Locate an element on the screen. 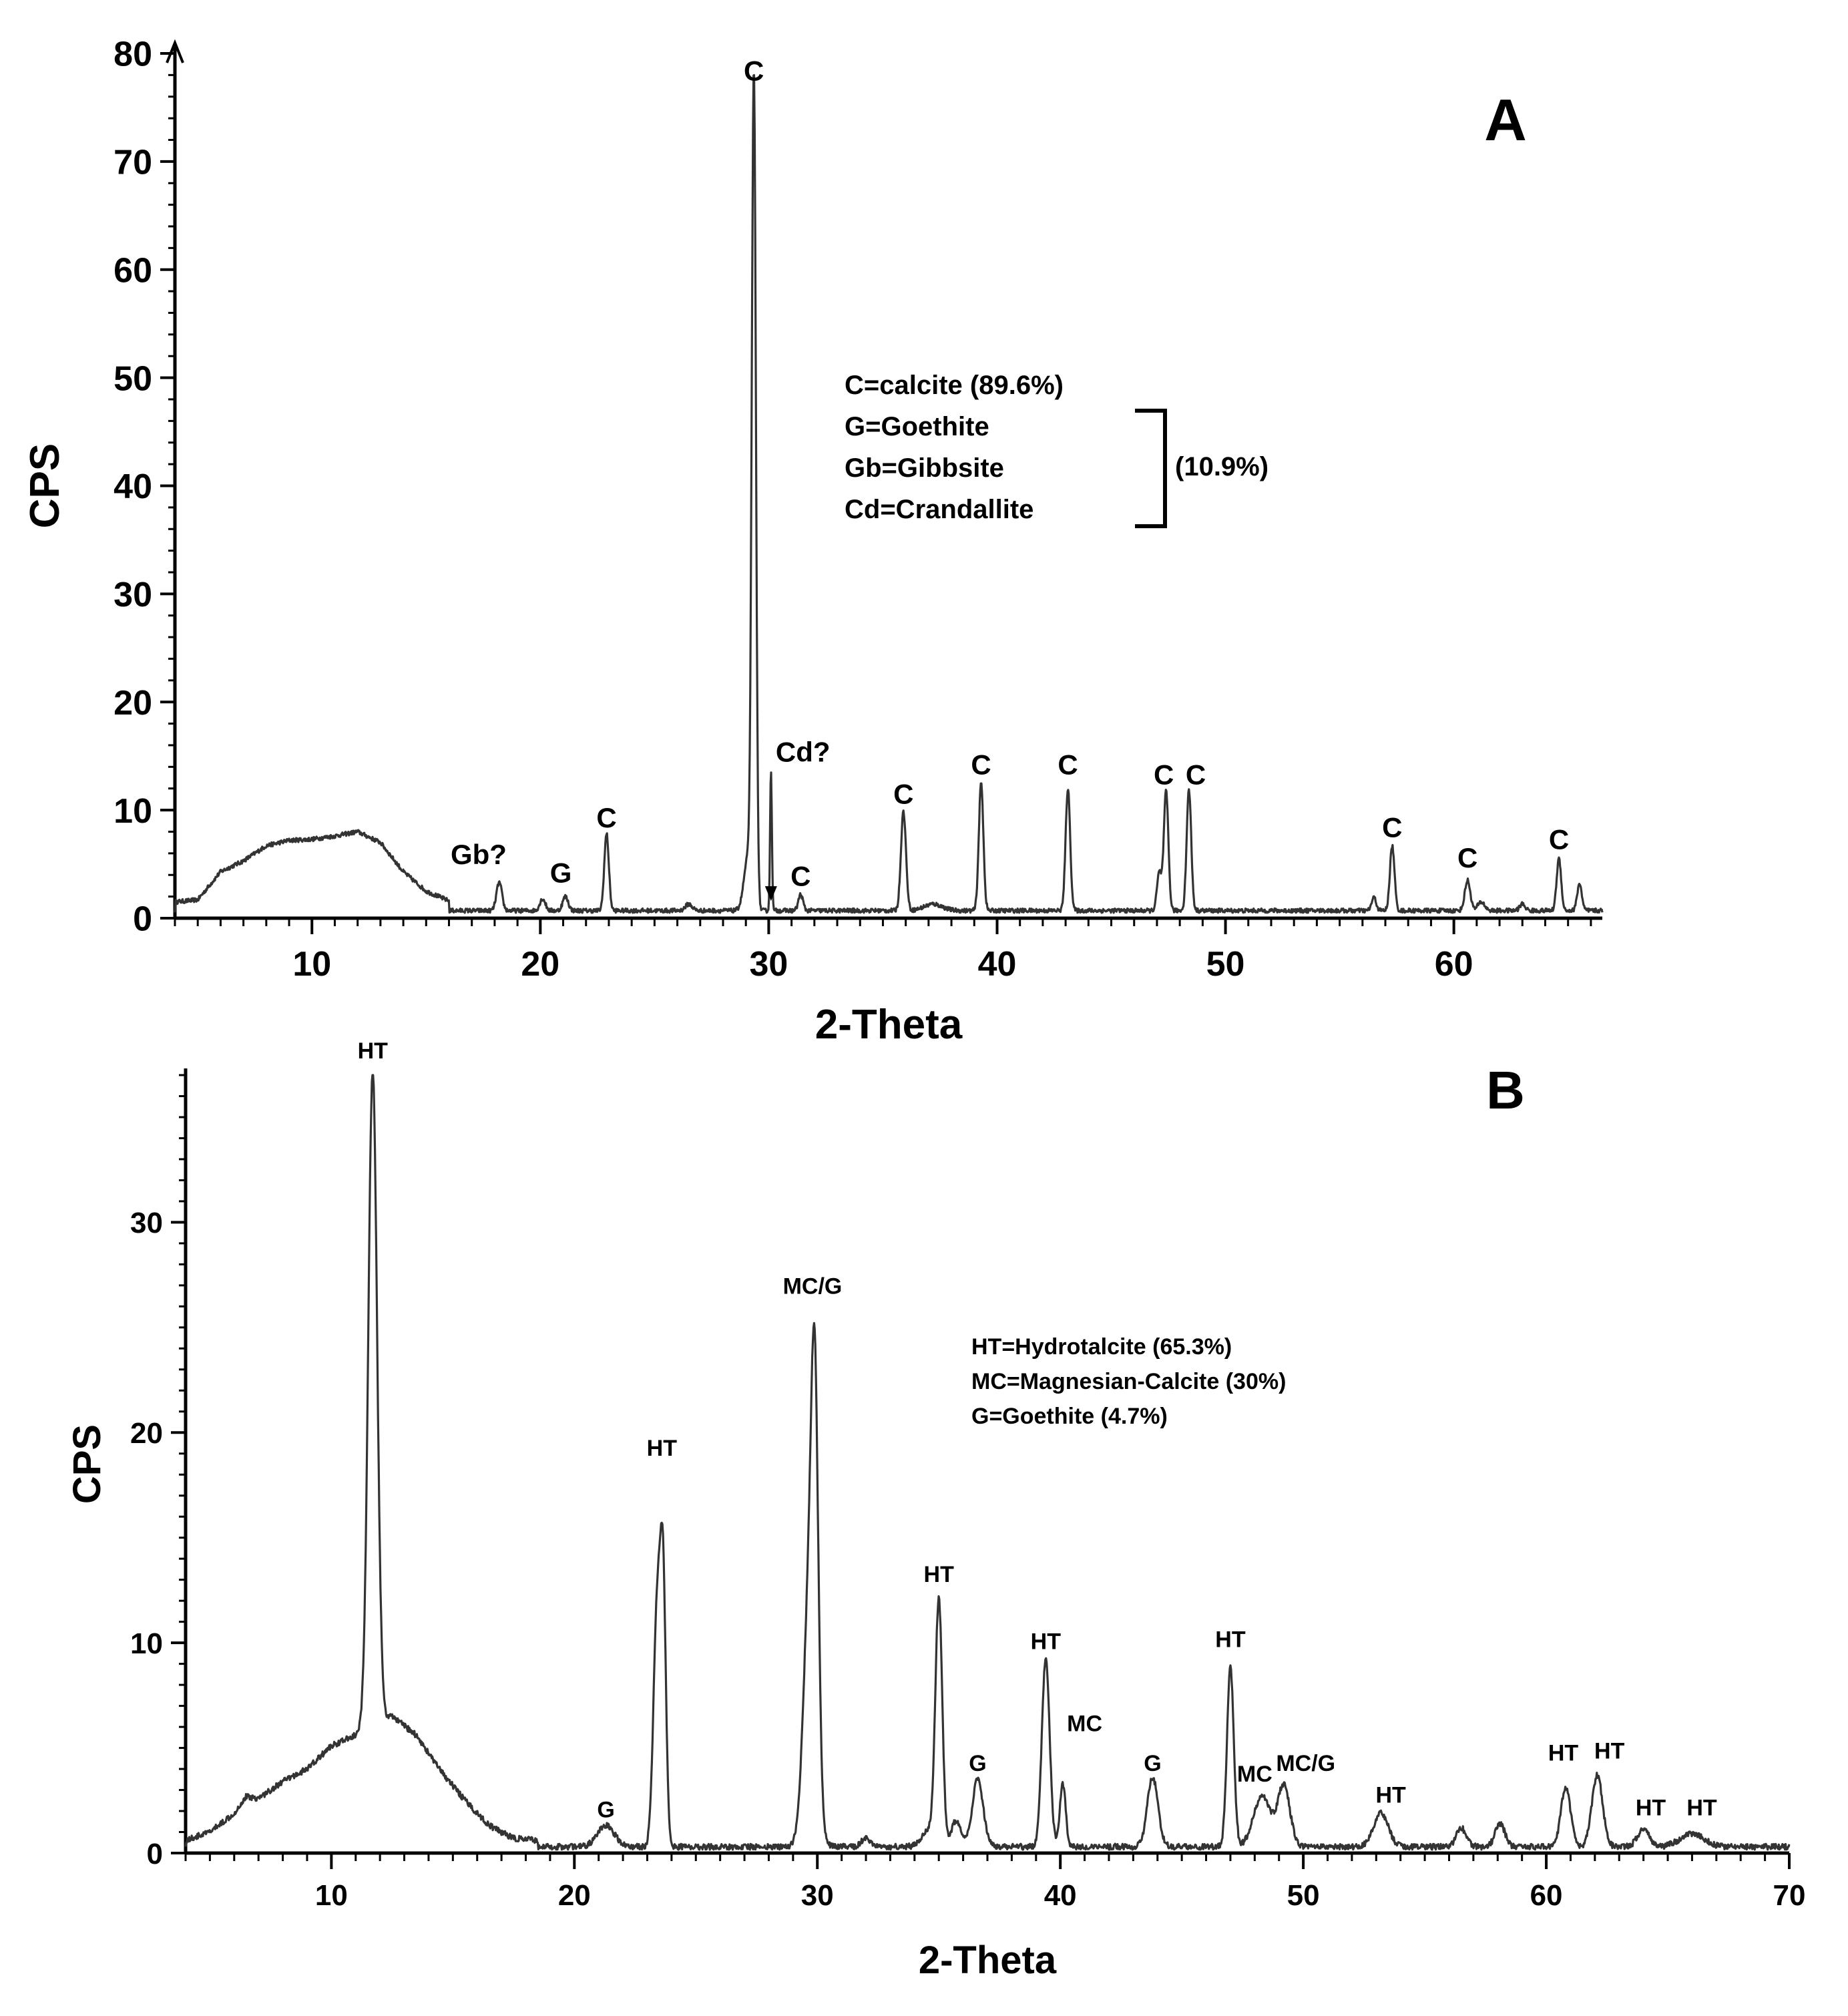  legend-group-label: (10.9%) is located at coordinates (1221, 466).